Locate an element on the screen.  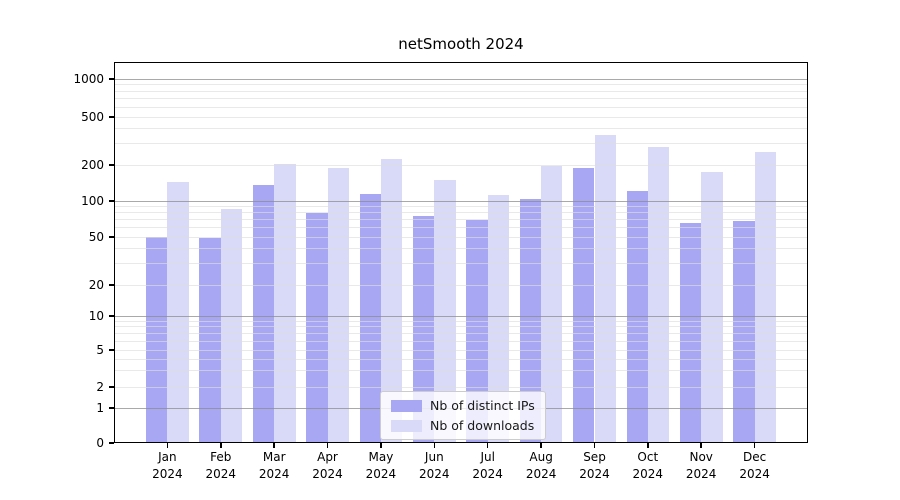
bar-distinct-ips-dec is located at coordinates (744, 332).